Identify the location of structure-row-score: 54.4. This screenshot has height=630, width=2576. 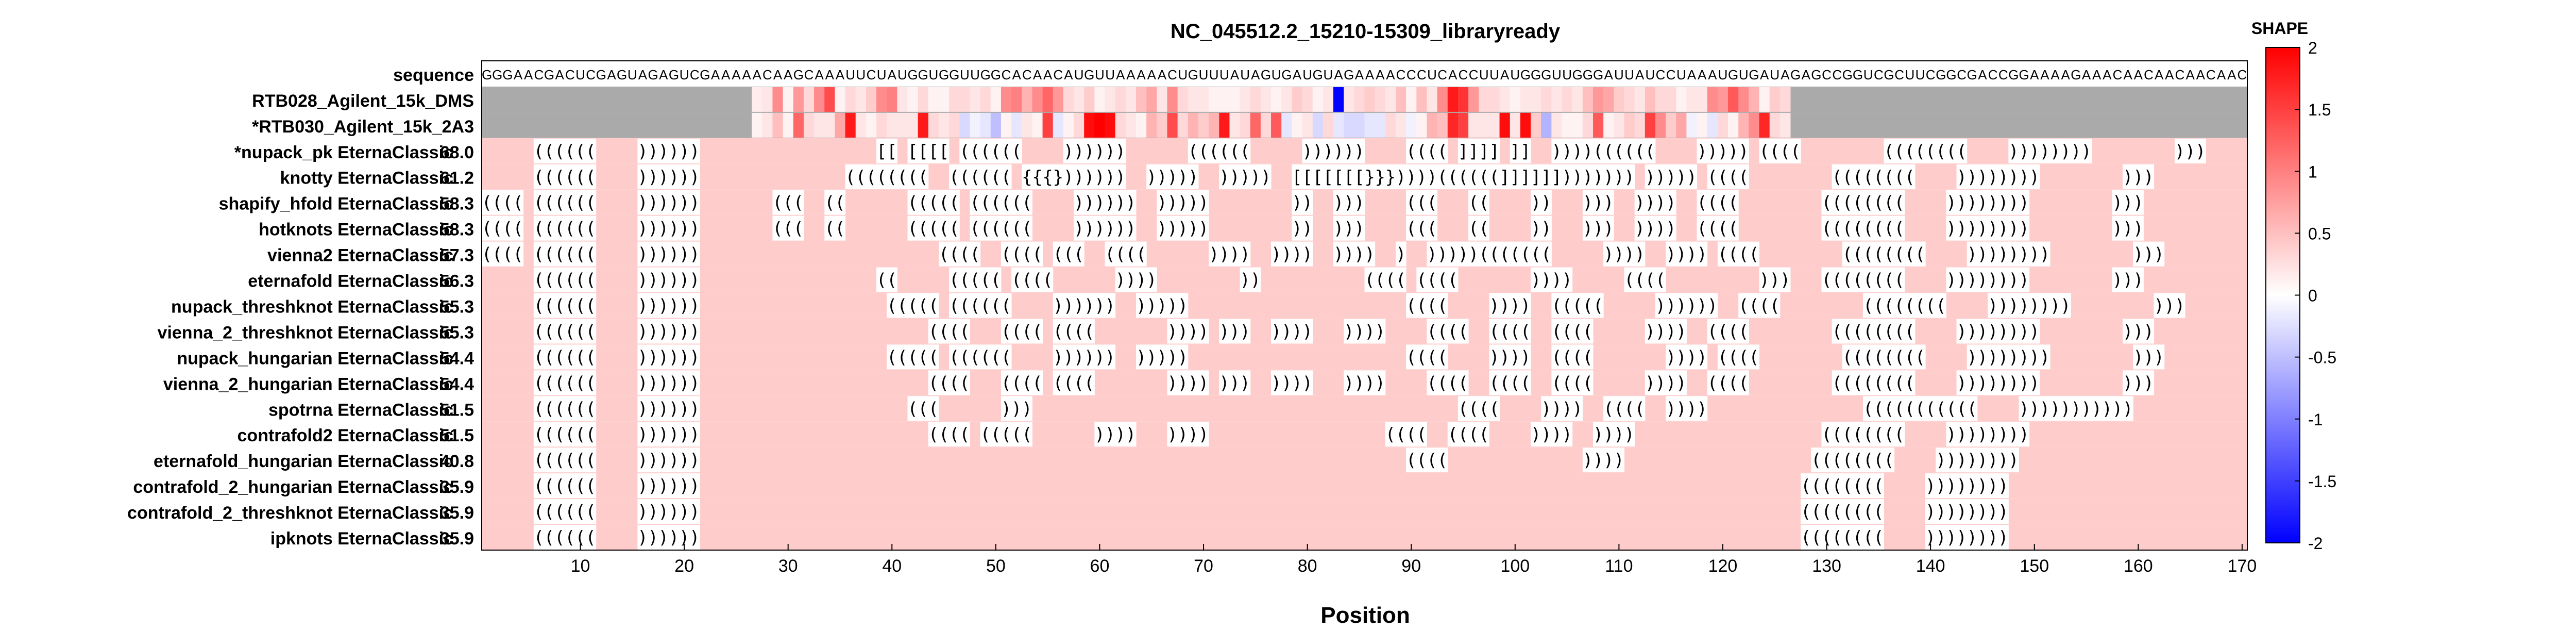
(457, 358).